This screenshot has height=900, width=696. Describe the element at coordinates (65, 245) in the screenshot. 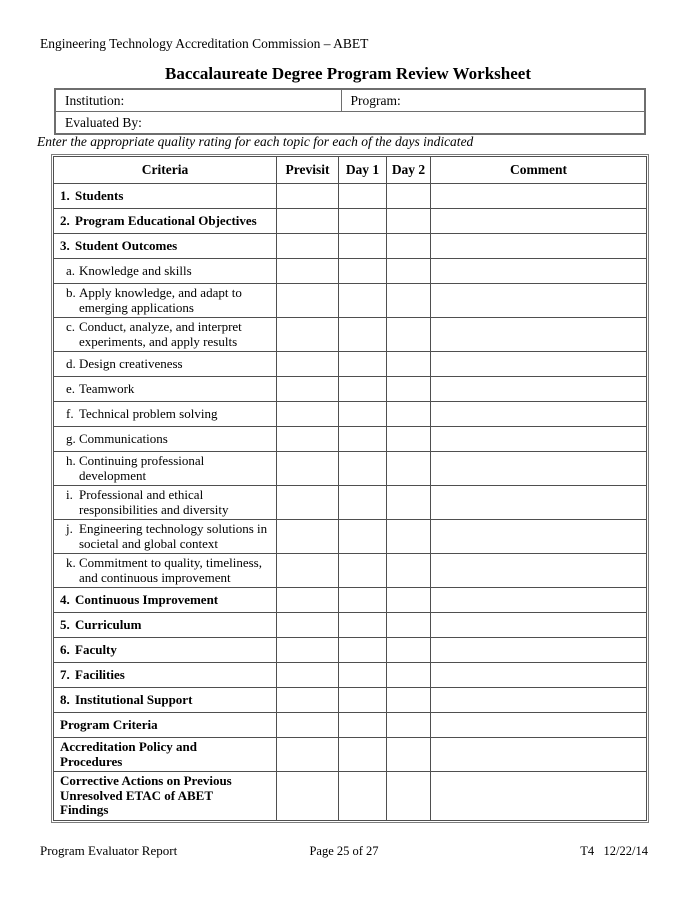

I see `item-prefix: 3.` at that location.